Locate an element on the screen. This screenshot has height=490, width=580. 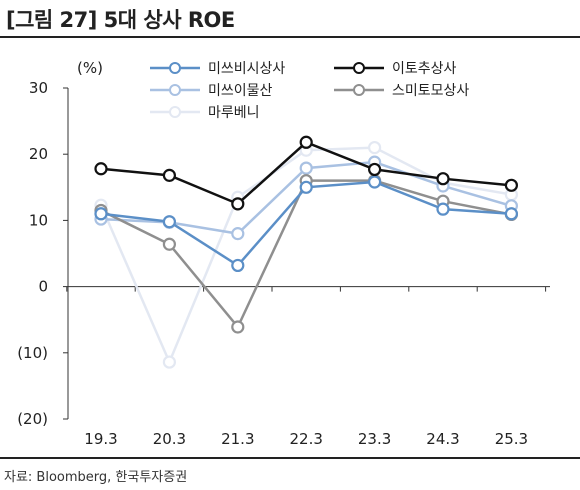
x-tick-label: 25.3 is located at coordinates (511, 439).